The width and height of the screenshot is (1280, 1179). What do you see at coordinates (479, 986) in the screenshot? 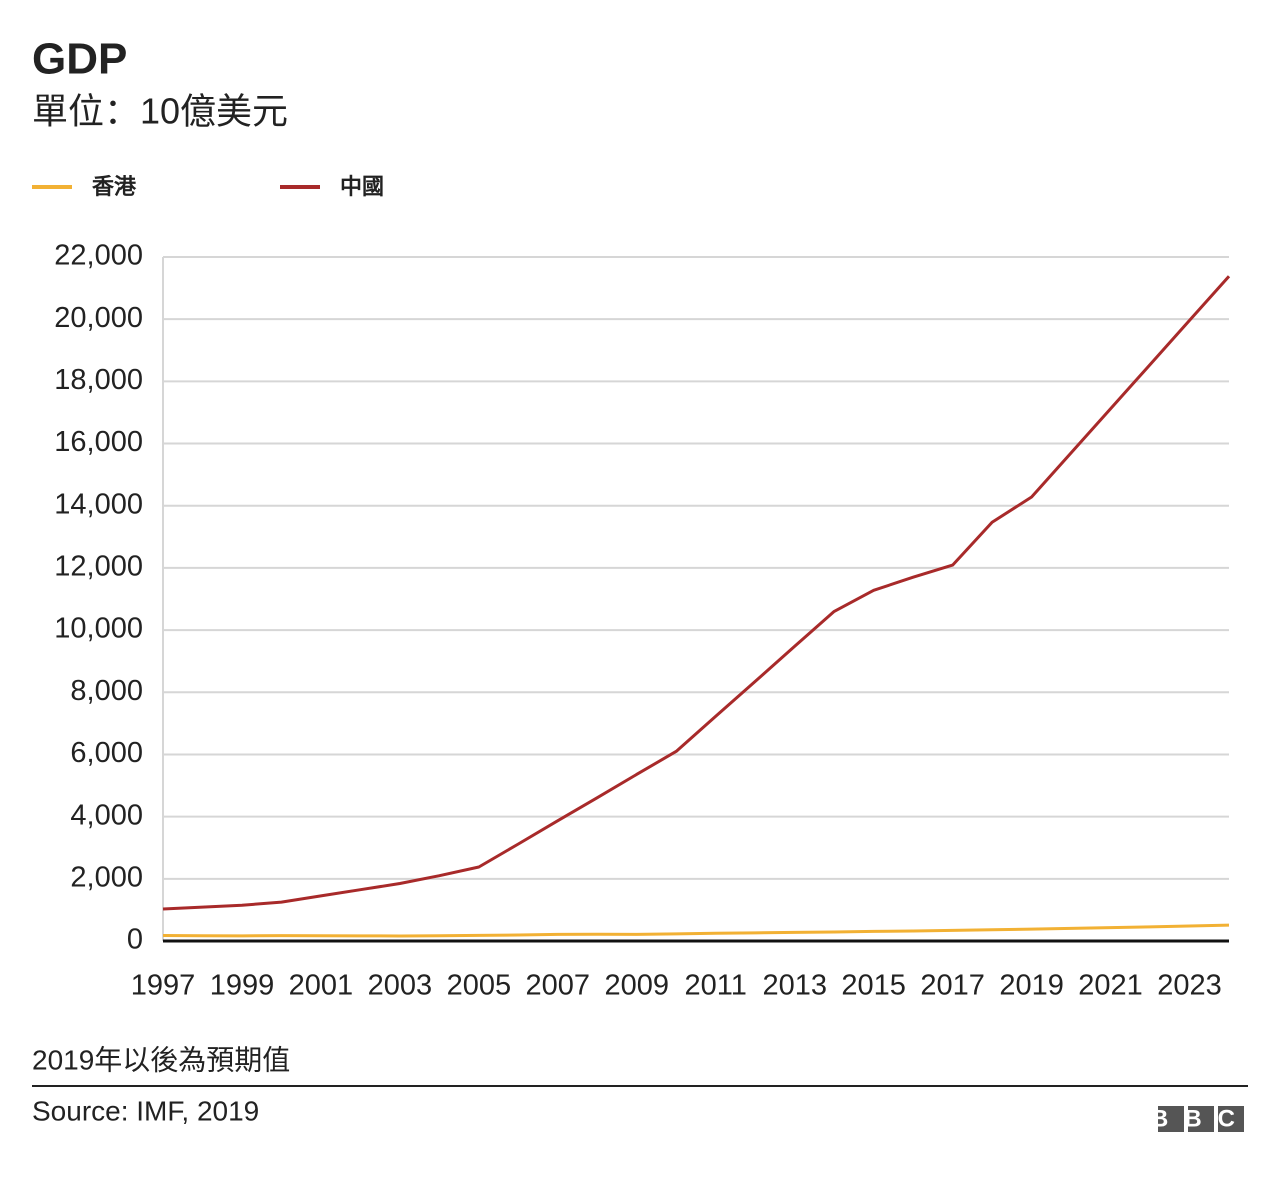
I see `x-tick-label: 2005` at bounding box center [479, 986].